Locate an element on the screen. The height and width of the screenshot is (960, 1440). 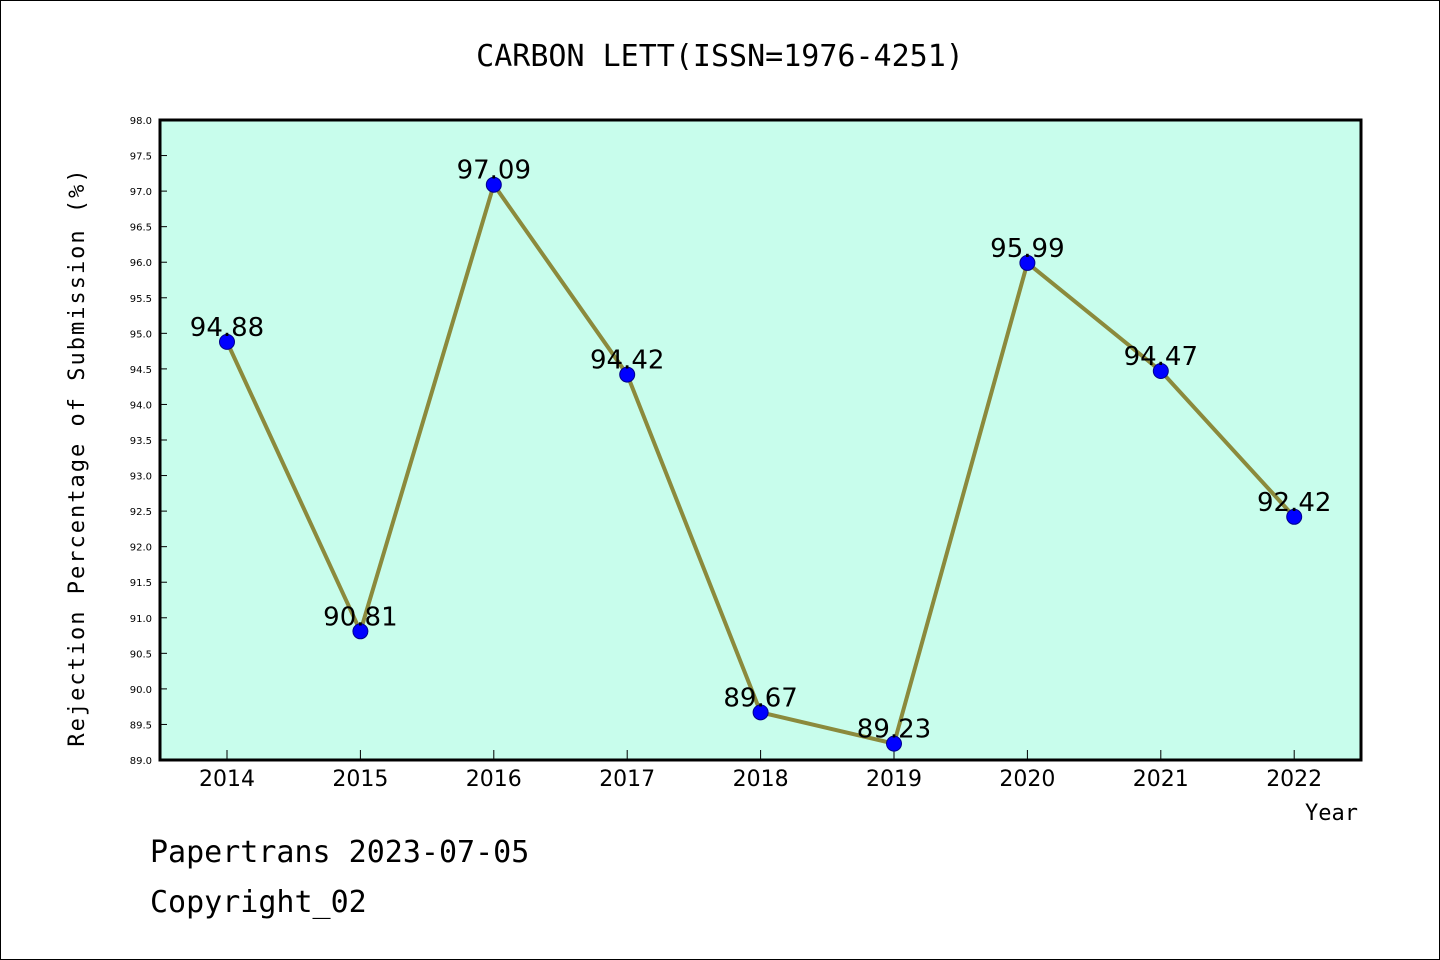
data-label: 90.81 is located at coordinates (360, 617).